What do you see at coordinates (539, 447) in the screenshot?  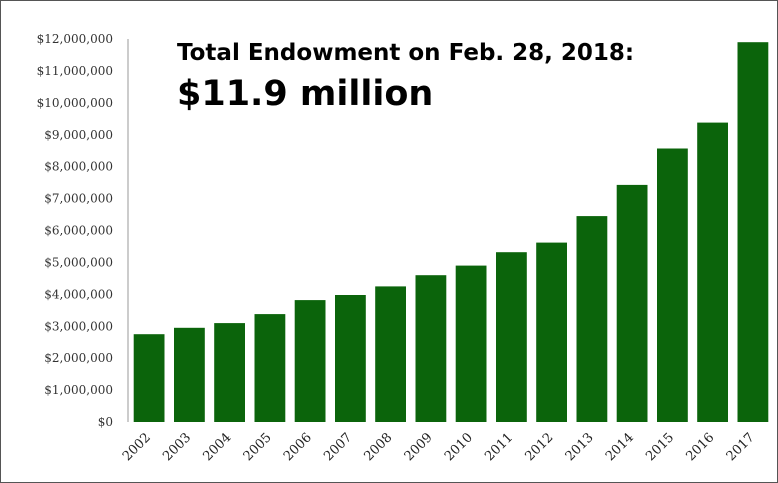 I see `x-tick-label: 2012` at bounding box center [539, 447].